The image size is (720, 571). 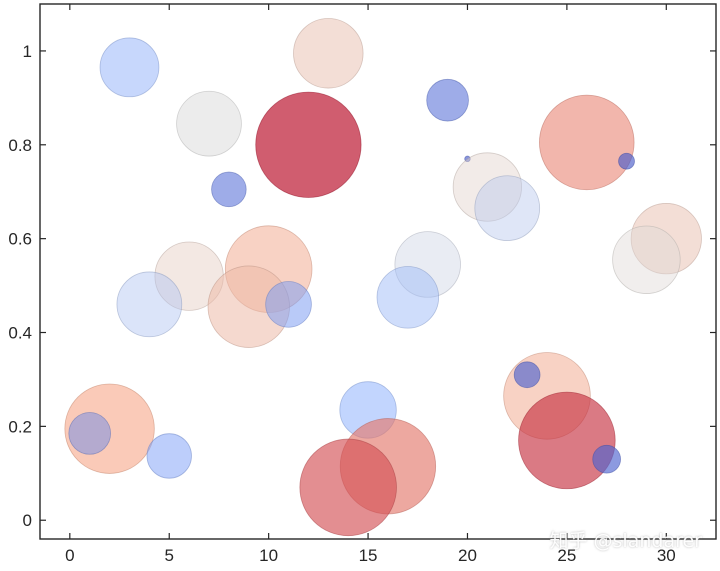 What do you see at coordinates (27, 51) in the screenshot?
I see `y-tick-label: 1` at bounding box center [27, 51].